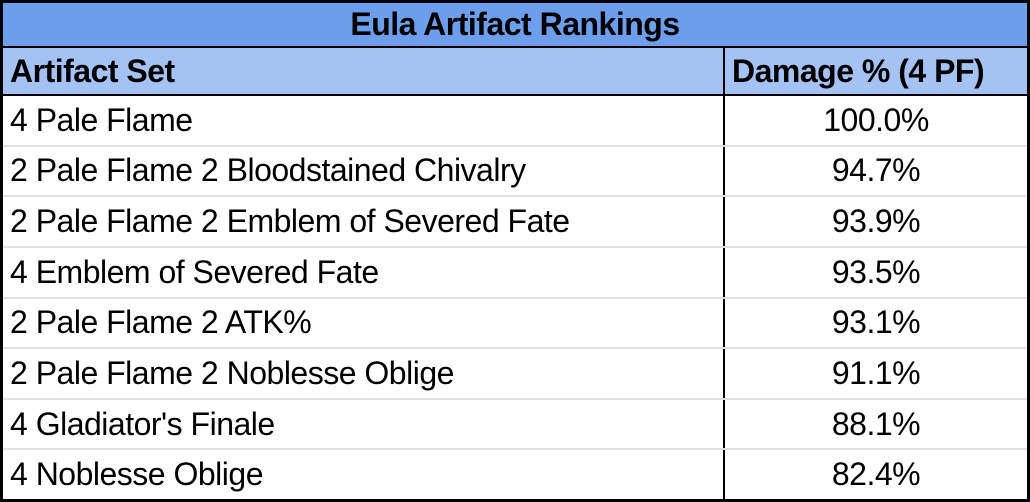 This screenshot has height=502, width=1030. What do you see at coordinates (875, 474) in the screenshot?
I see `damage-percent-cell: 82.4%` at bounding box center [875, 474].